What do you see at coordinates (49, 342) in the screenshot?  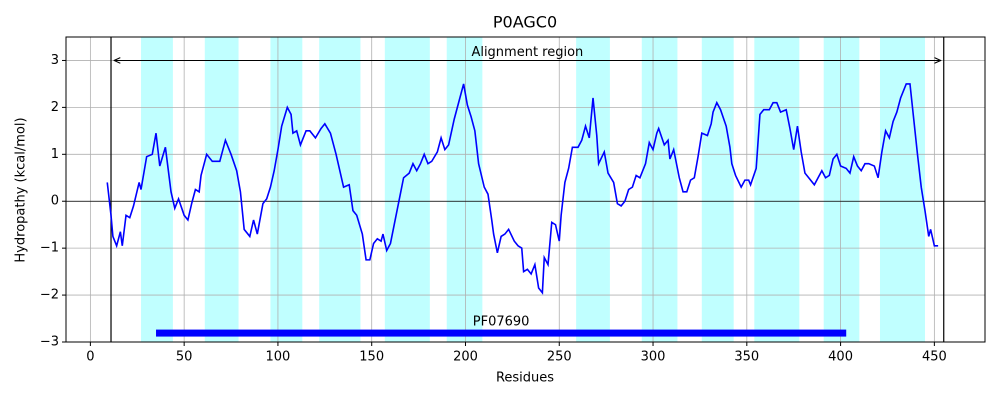 I see `y-tick-label: −3` at bounding box center [49, 342].